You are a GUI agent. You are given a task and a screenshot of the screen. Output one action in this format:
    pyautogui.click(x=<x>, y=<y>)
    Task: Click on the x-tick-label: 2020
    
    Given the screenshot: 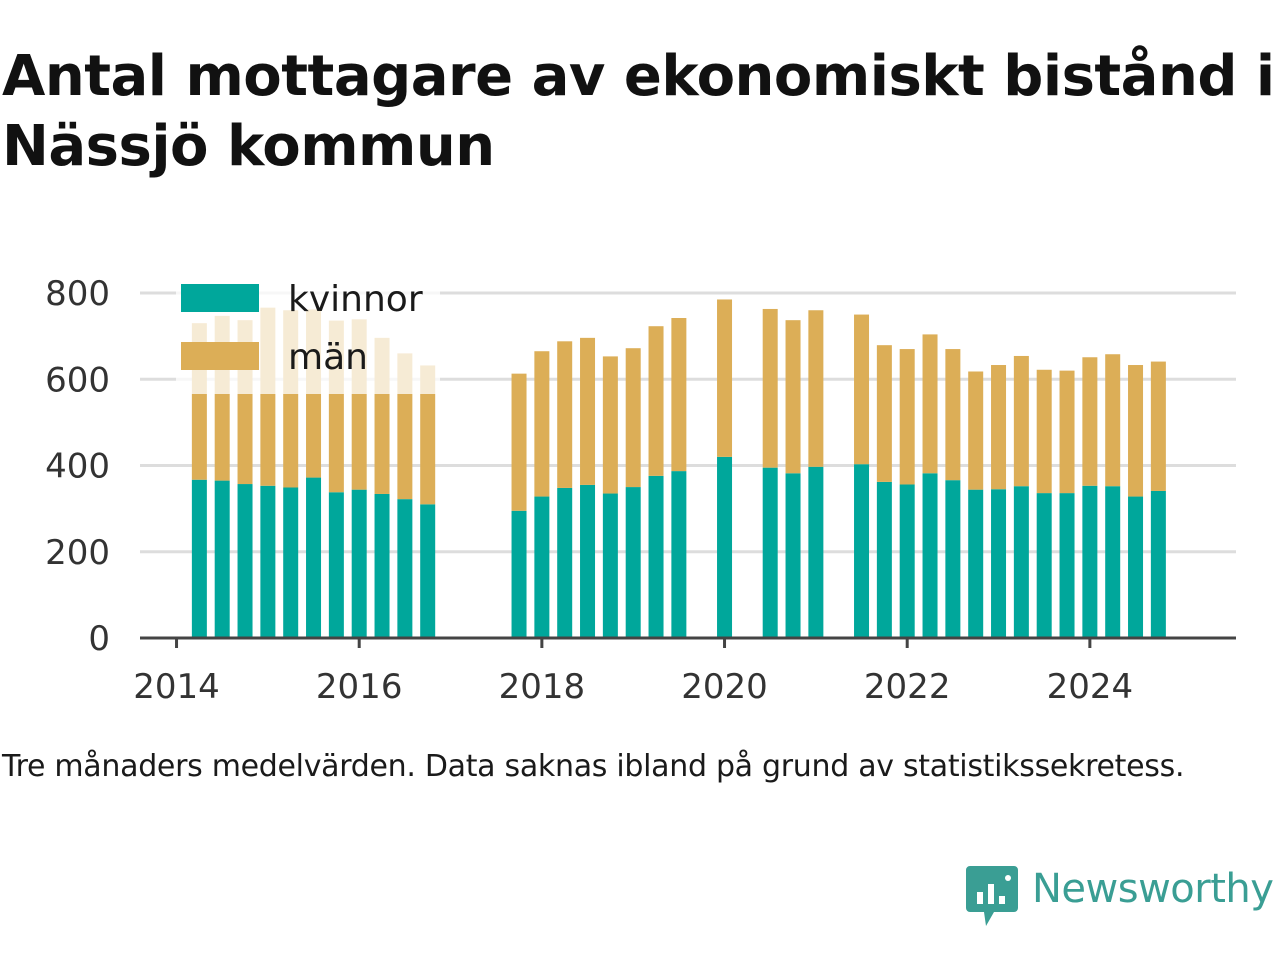 What is the action you would take?
    pyautogui.click(x=724, y=687)
    